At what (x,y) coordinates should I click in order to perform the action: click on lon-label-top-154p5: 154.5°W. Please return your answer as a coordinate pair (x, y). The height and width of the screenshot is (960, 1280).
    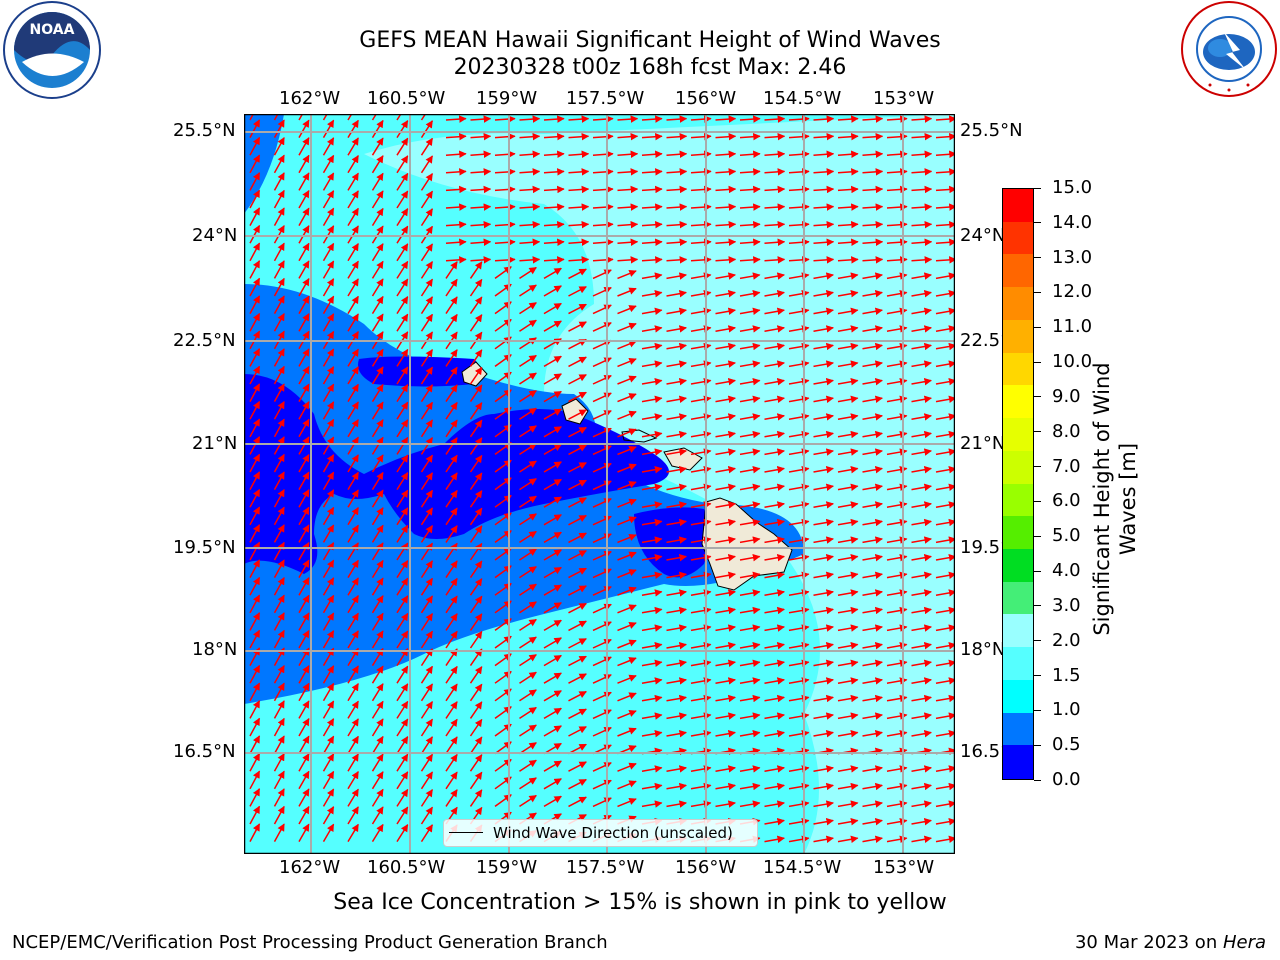
    Looking at the image, I should click on (802, 98).